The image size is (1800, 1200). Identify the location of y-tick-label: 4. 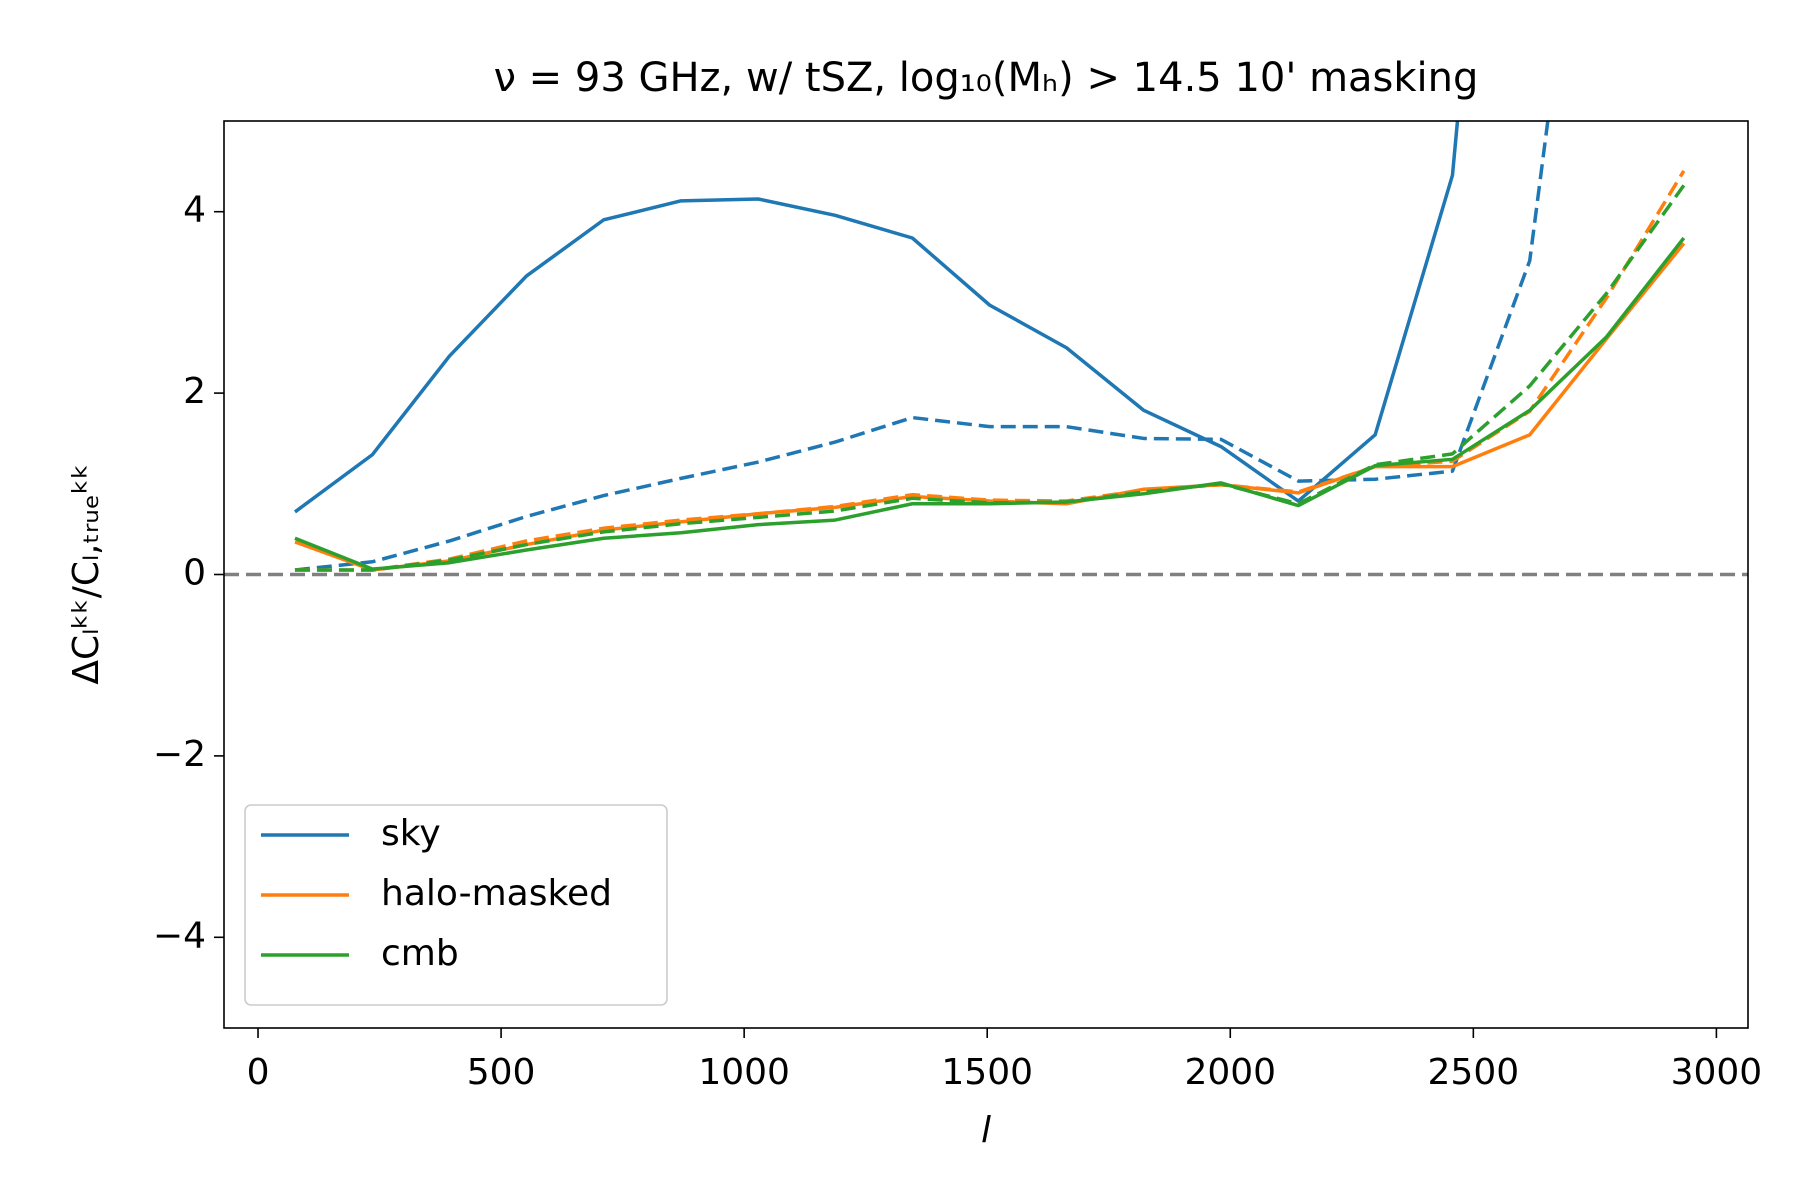
(194, 210).